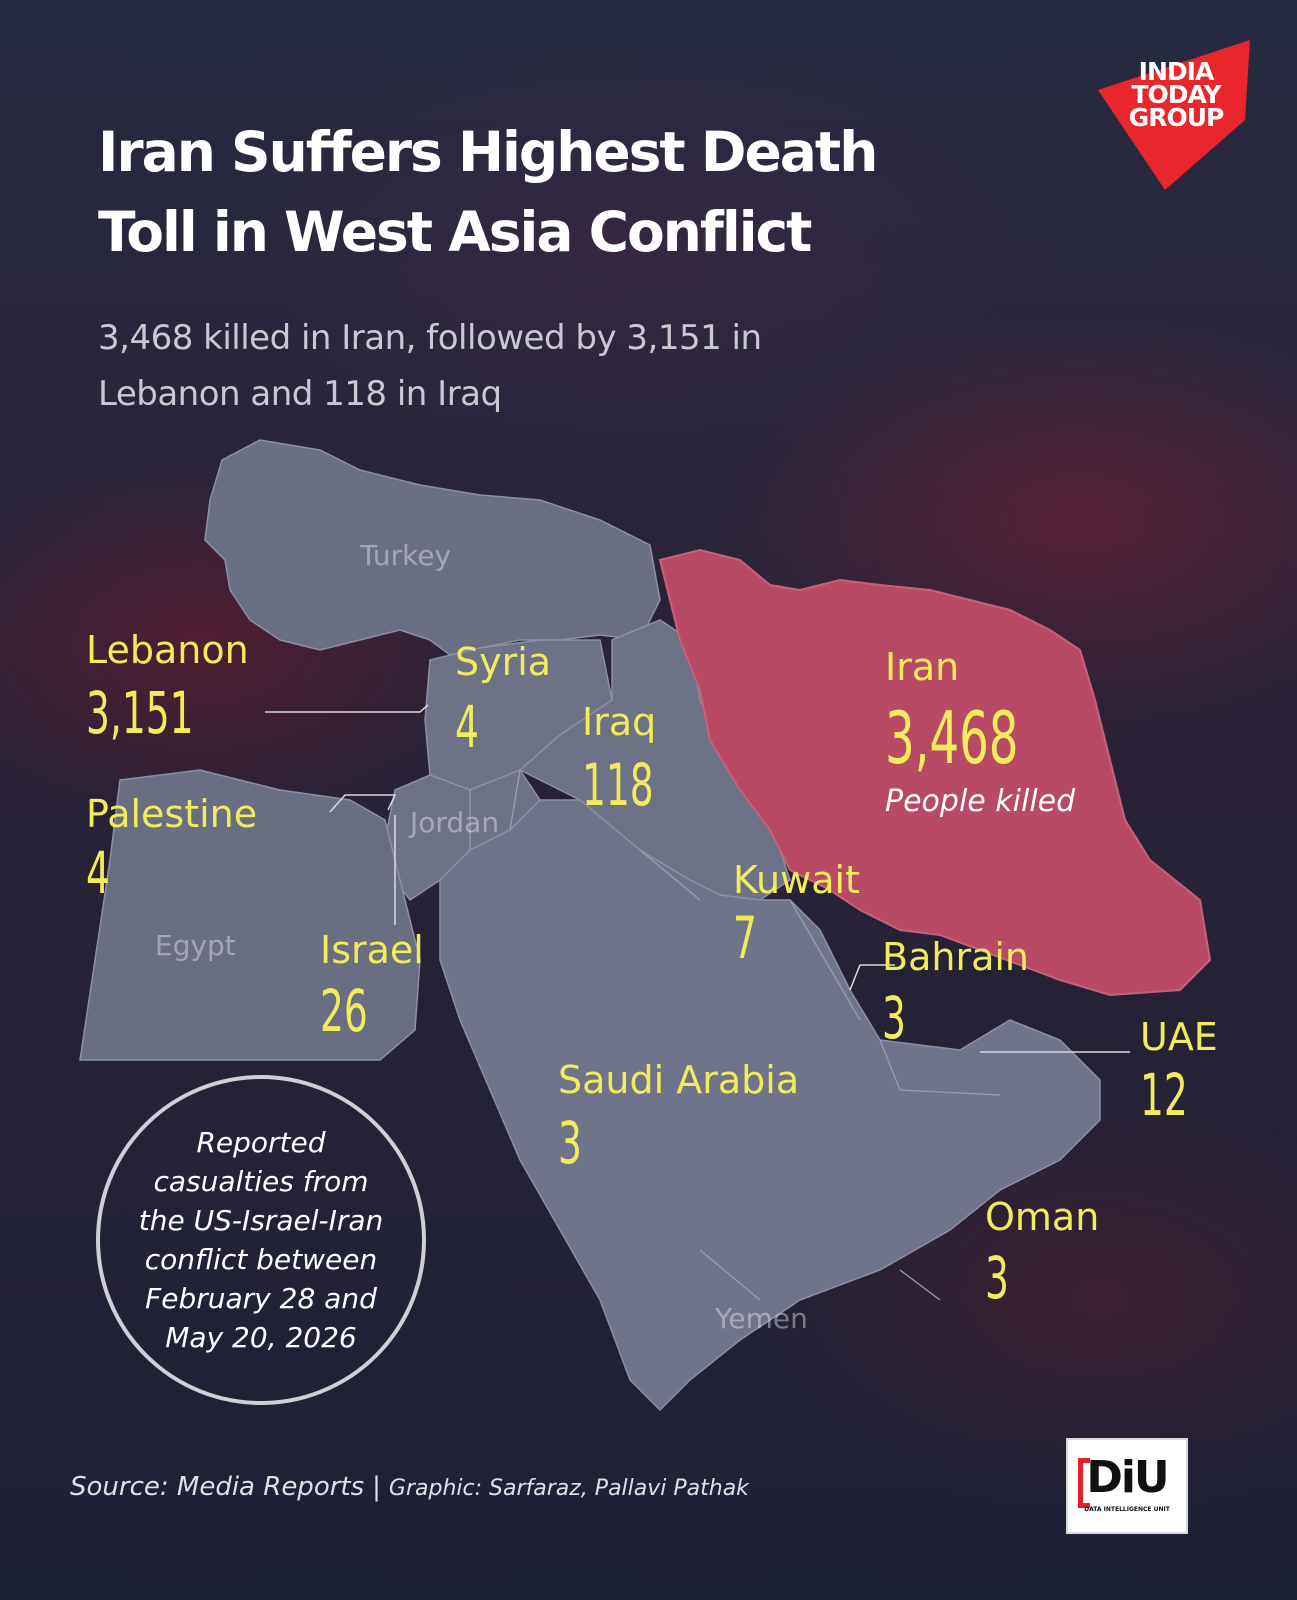  What do you see at coordinates (1176, 71) in the screenshot?
I see `logo-line-1: INDIA` at bounding box center [1176, 71].